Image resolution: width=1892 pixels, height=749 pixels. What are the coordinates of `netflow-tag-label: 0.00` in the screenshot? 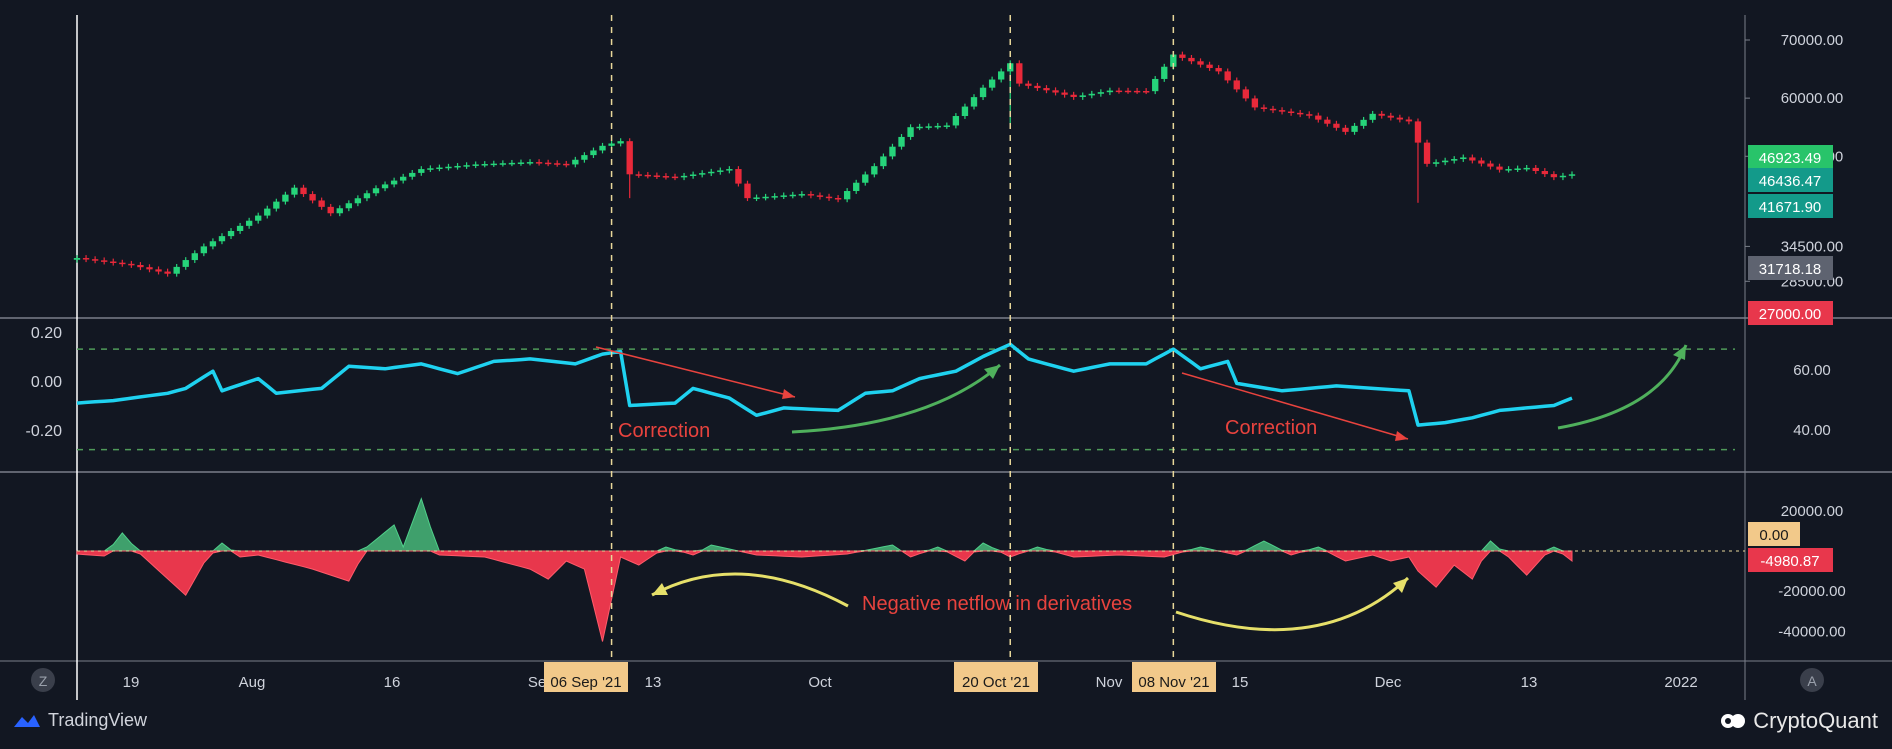 It's located at (1773, 535).